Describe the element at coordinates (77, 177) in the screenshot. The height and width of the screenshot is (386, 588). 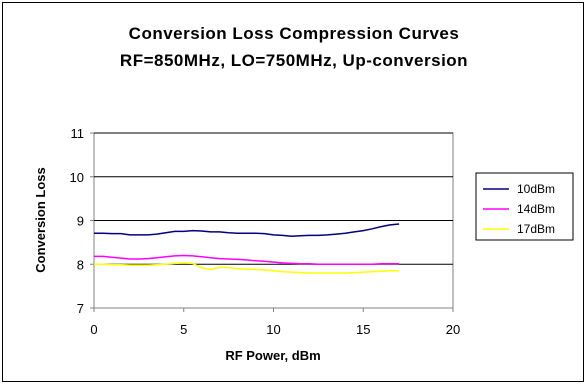
I see `y-tick-label: 10` at that location.